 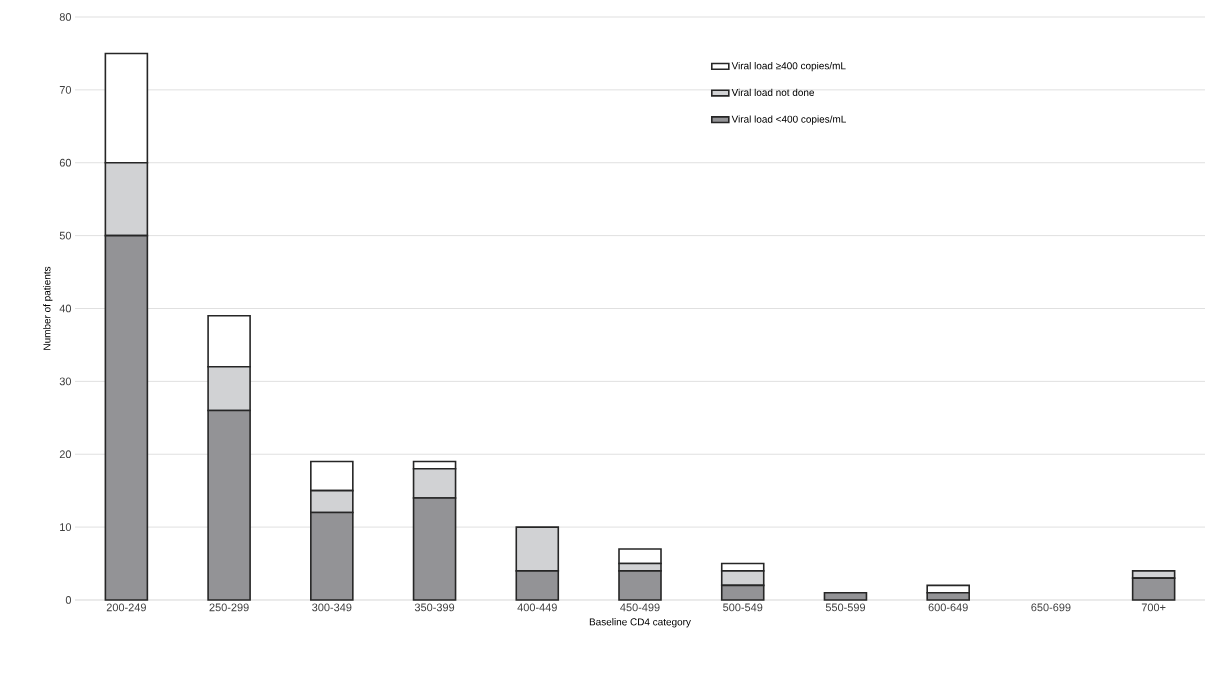 I want to click on y-tick-label: 30, so click(x=65, y=381).